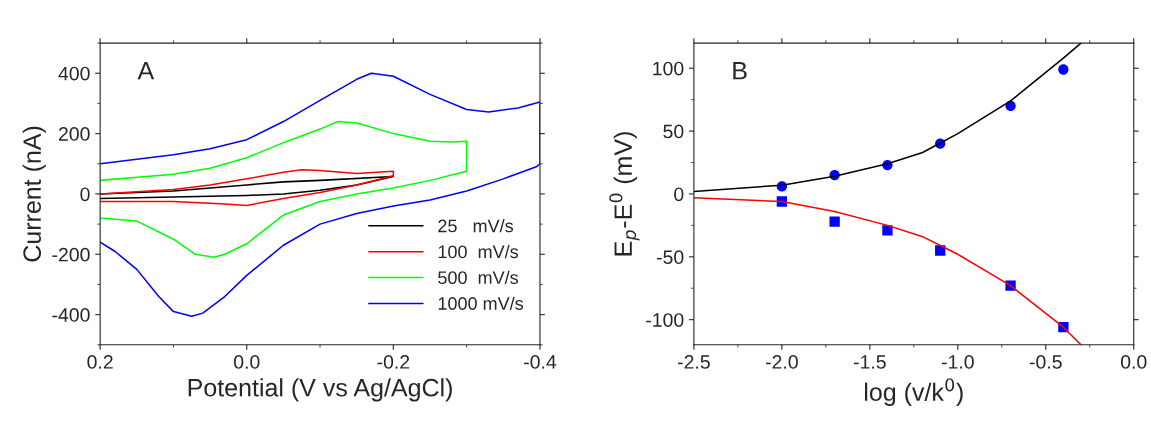  Describe the element at coordinates (540, 362) in the screenshot. I see `x-tick-label: -0.4` at that location.